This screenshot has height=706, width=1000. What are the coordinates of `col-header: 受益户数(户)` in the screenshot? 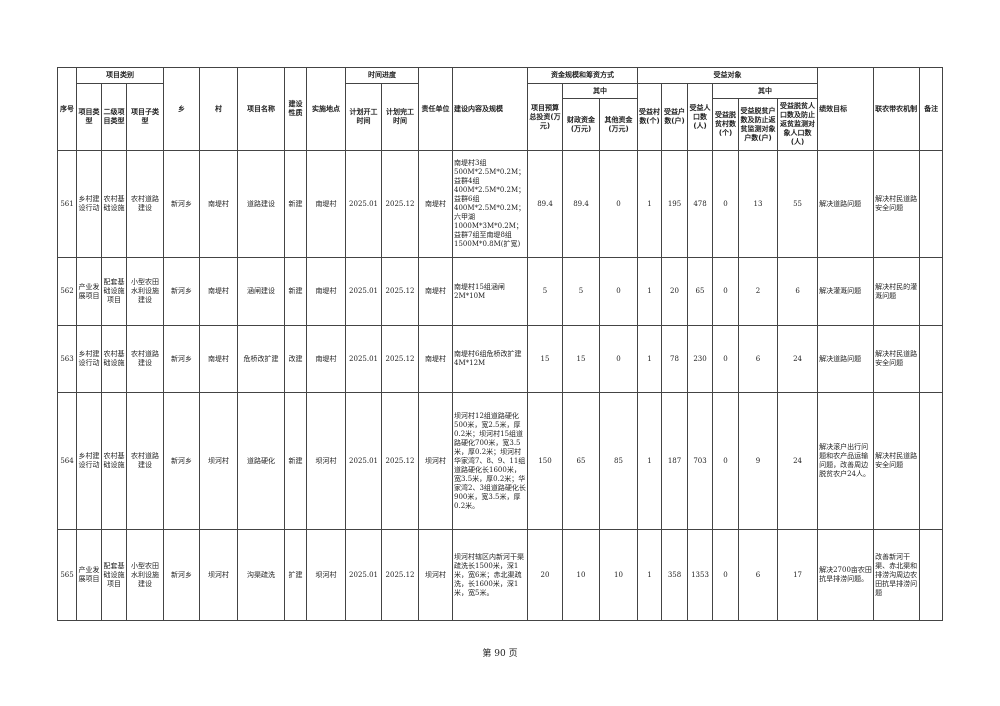 It's located at (675, 117).